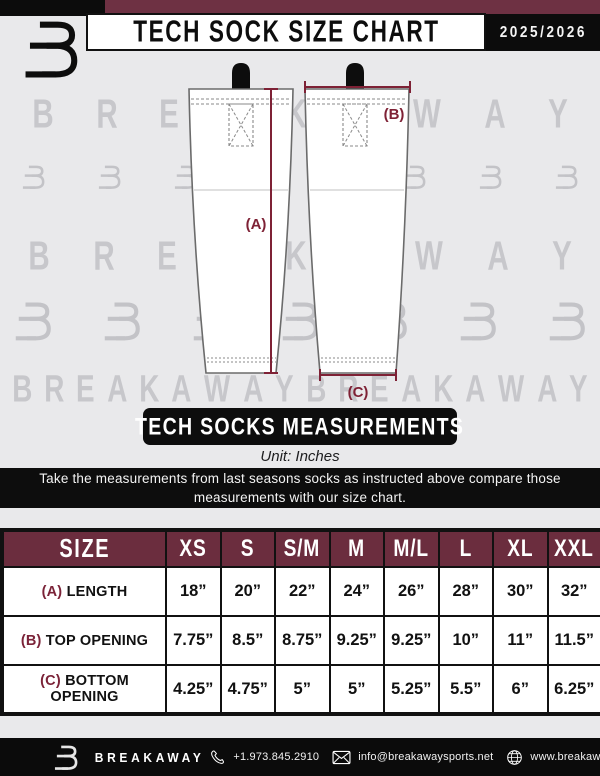 The image size is (600, 776). I want to click on size-value: 7.75”, so click(193, 640).